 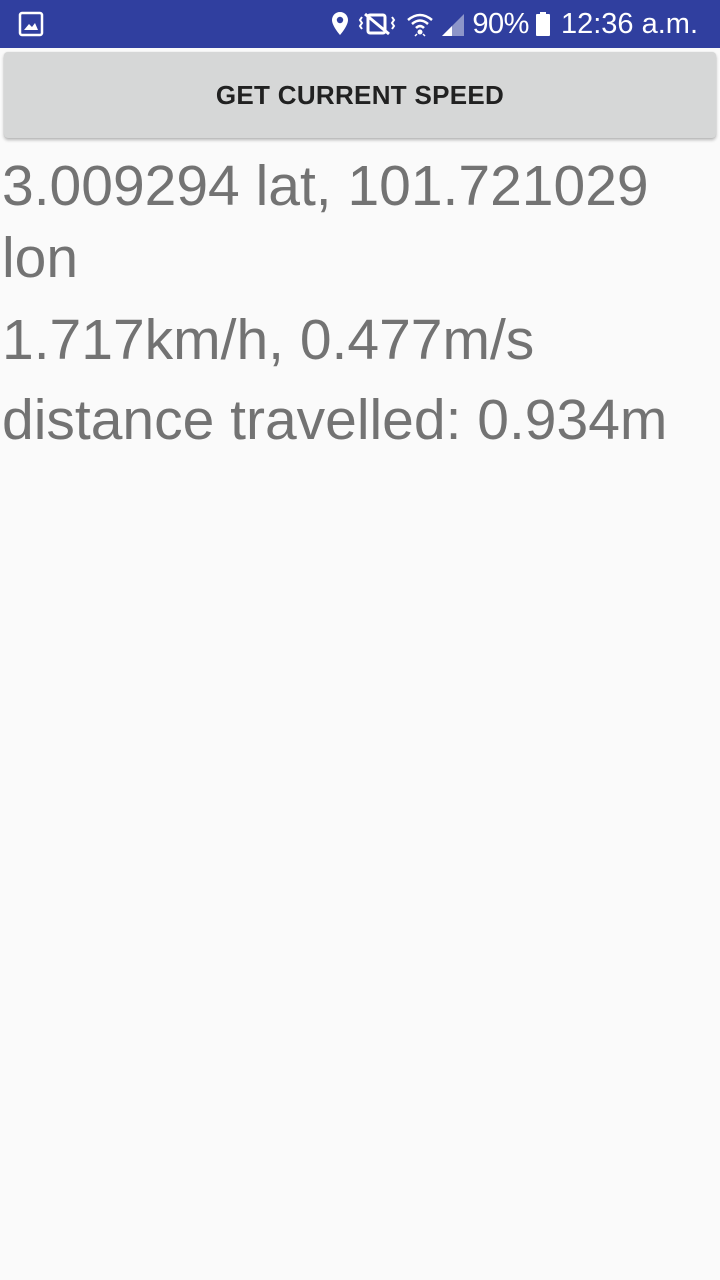 I want to click on status-bar: 90% 12:36 a.m., so click(x=360, y=24).